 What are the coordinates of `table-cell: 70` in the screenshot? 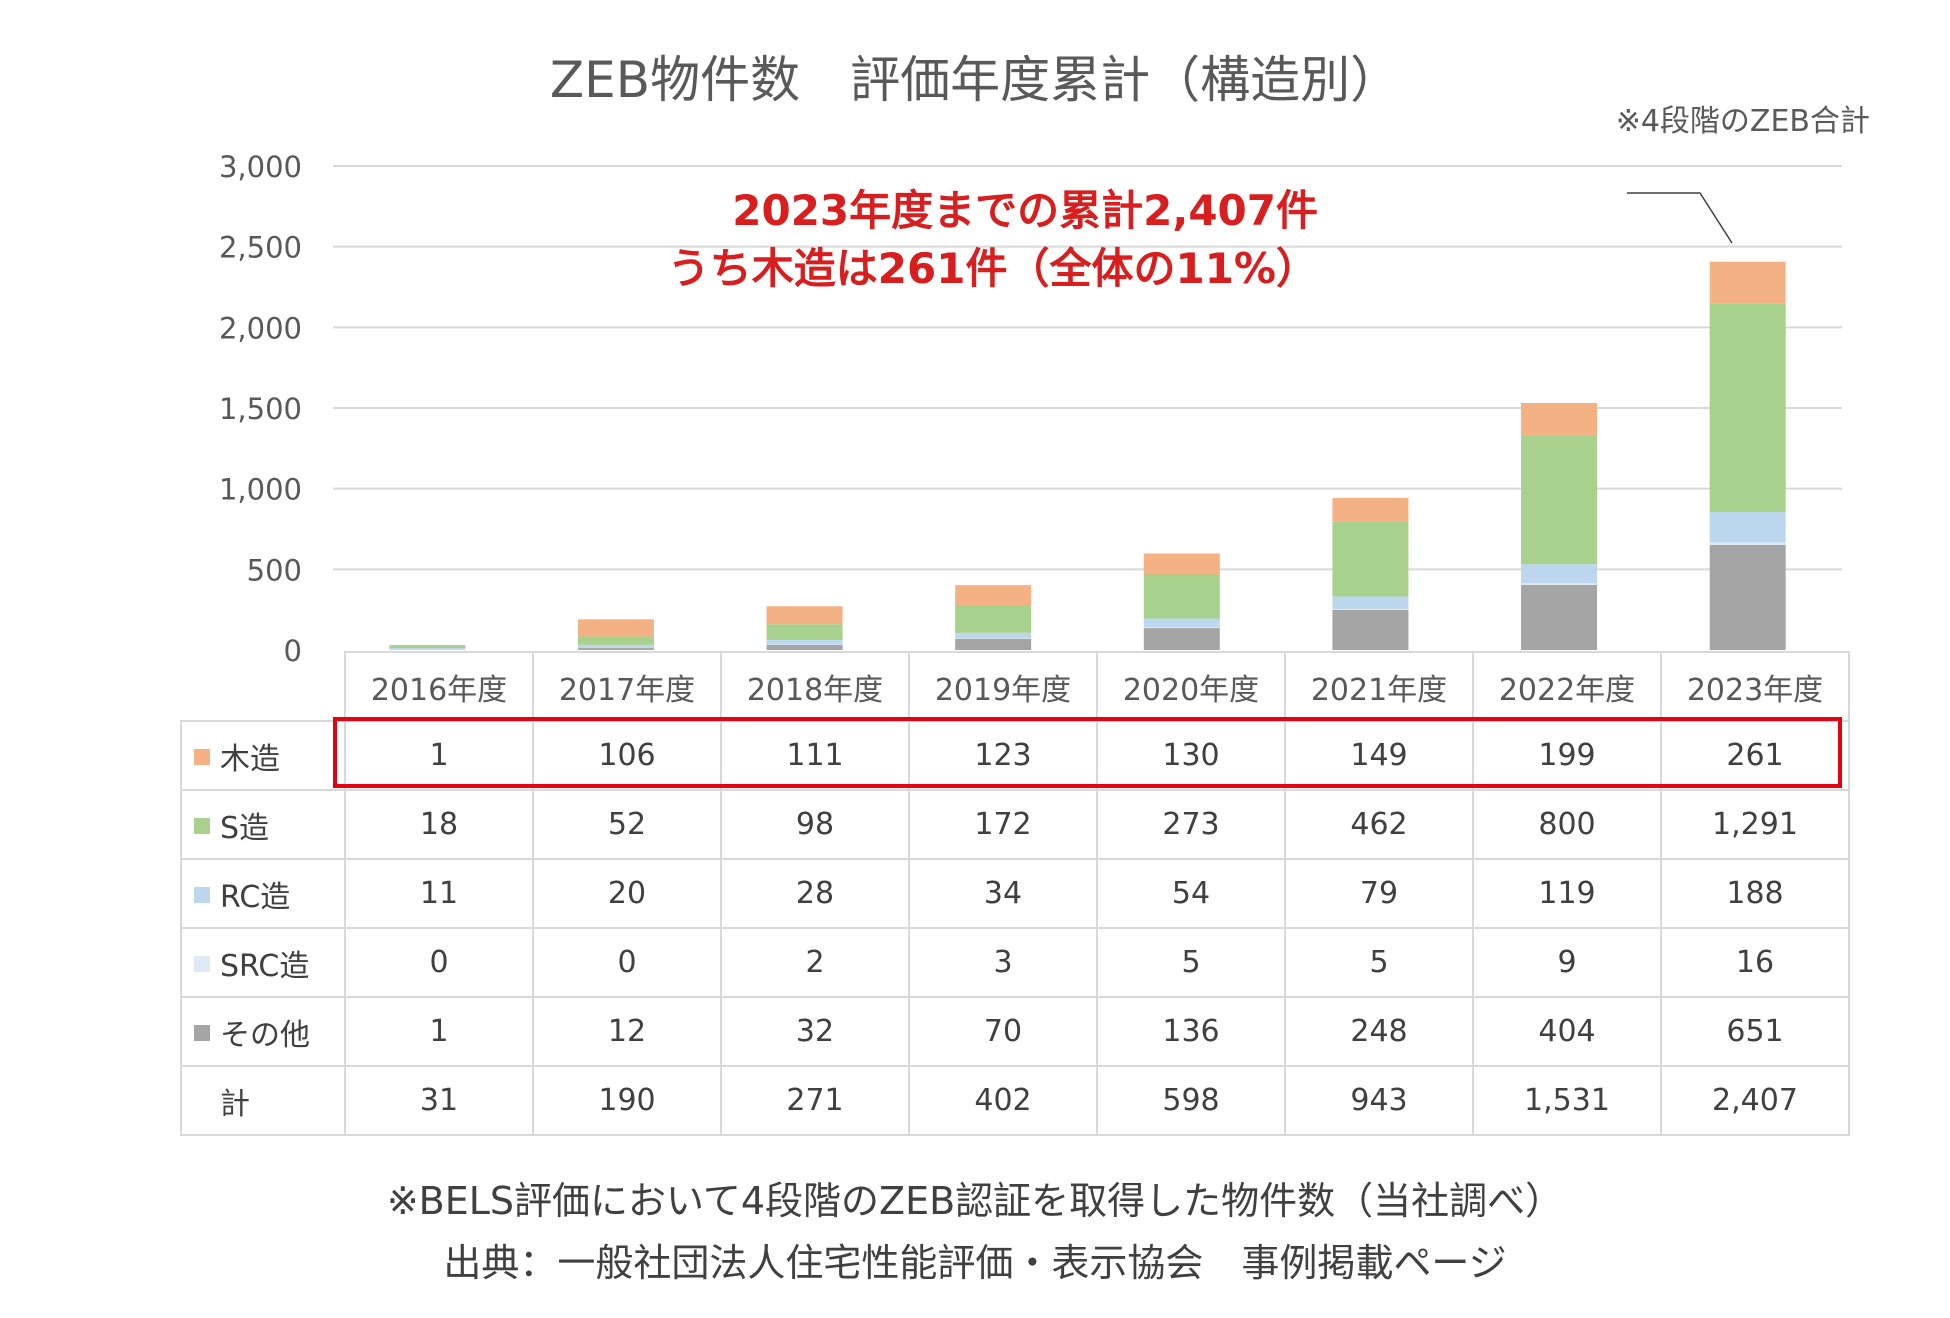 It's located at (1003, 1031).